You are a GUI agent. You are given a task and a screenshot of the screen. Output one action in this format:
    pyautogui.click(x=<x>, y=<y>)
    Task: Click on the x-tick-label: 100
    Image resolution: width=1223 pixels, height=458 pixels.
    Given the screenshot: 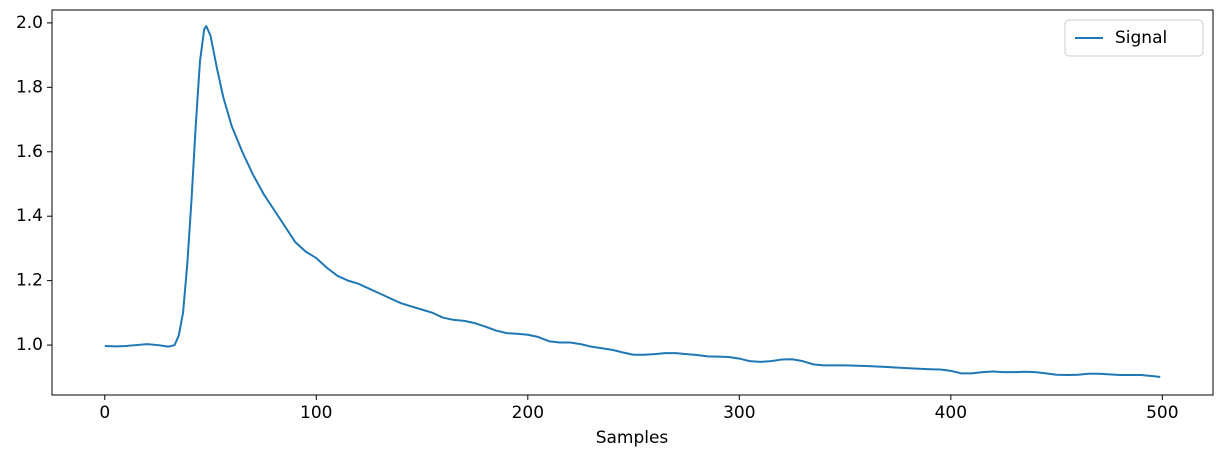 What is the action you would take?
    pyautogui.click(x=316, y=413)
    